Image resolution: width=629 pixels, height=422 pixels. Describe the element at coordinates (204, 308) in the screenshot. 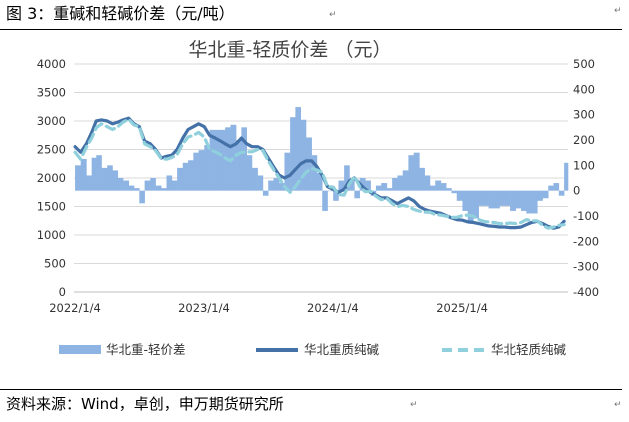

I see `x-tick-label: 2023/1/4` at that location.